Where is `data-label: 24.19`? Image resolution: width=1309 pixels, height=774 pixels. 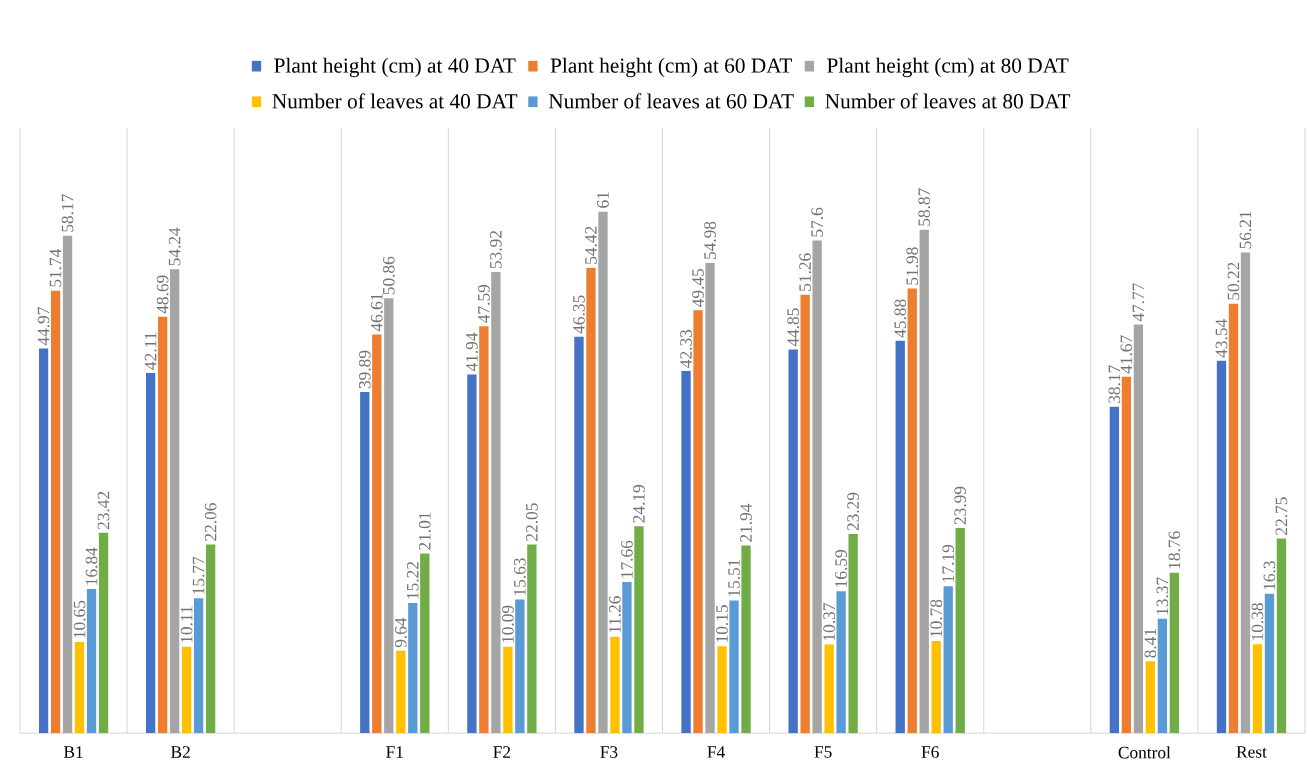
data-label: 24.19 is located at coordinates (639, 503).